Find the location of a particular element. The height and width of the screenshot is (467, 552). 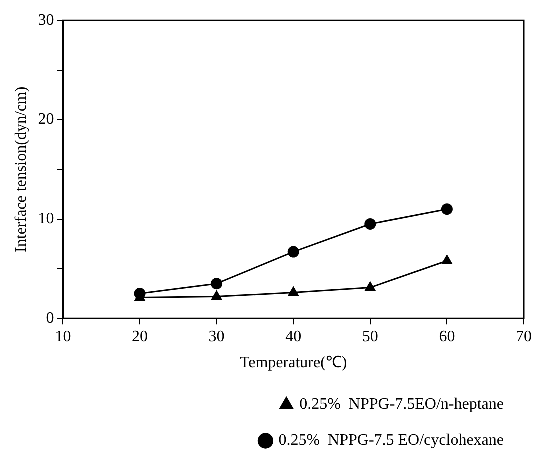

y-tick-label: 20 is located at coordinates (46, 119).